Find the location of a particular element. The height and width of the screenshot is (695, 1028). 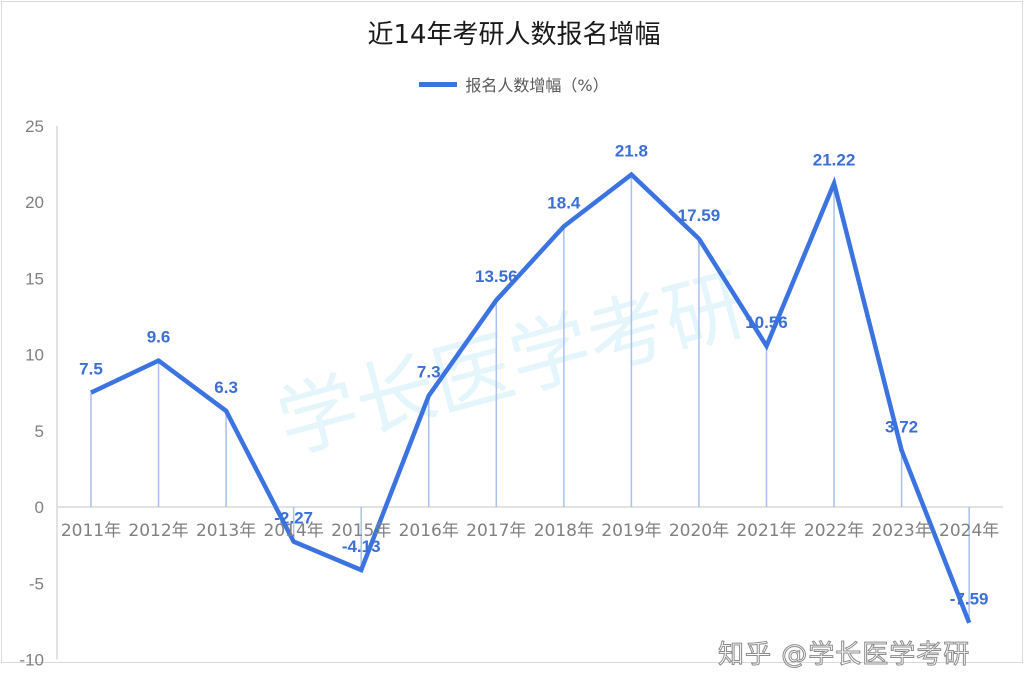

x-tick-label: 2020年 is located at coordinates (699, 531).